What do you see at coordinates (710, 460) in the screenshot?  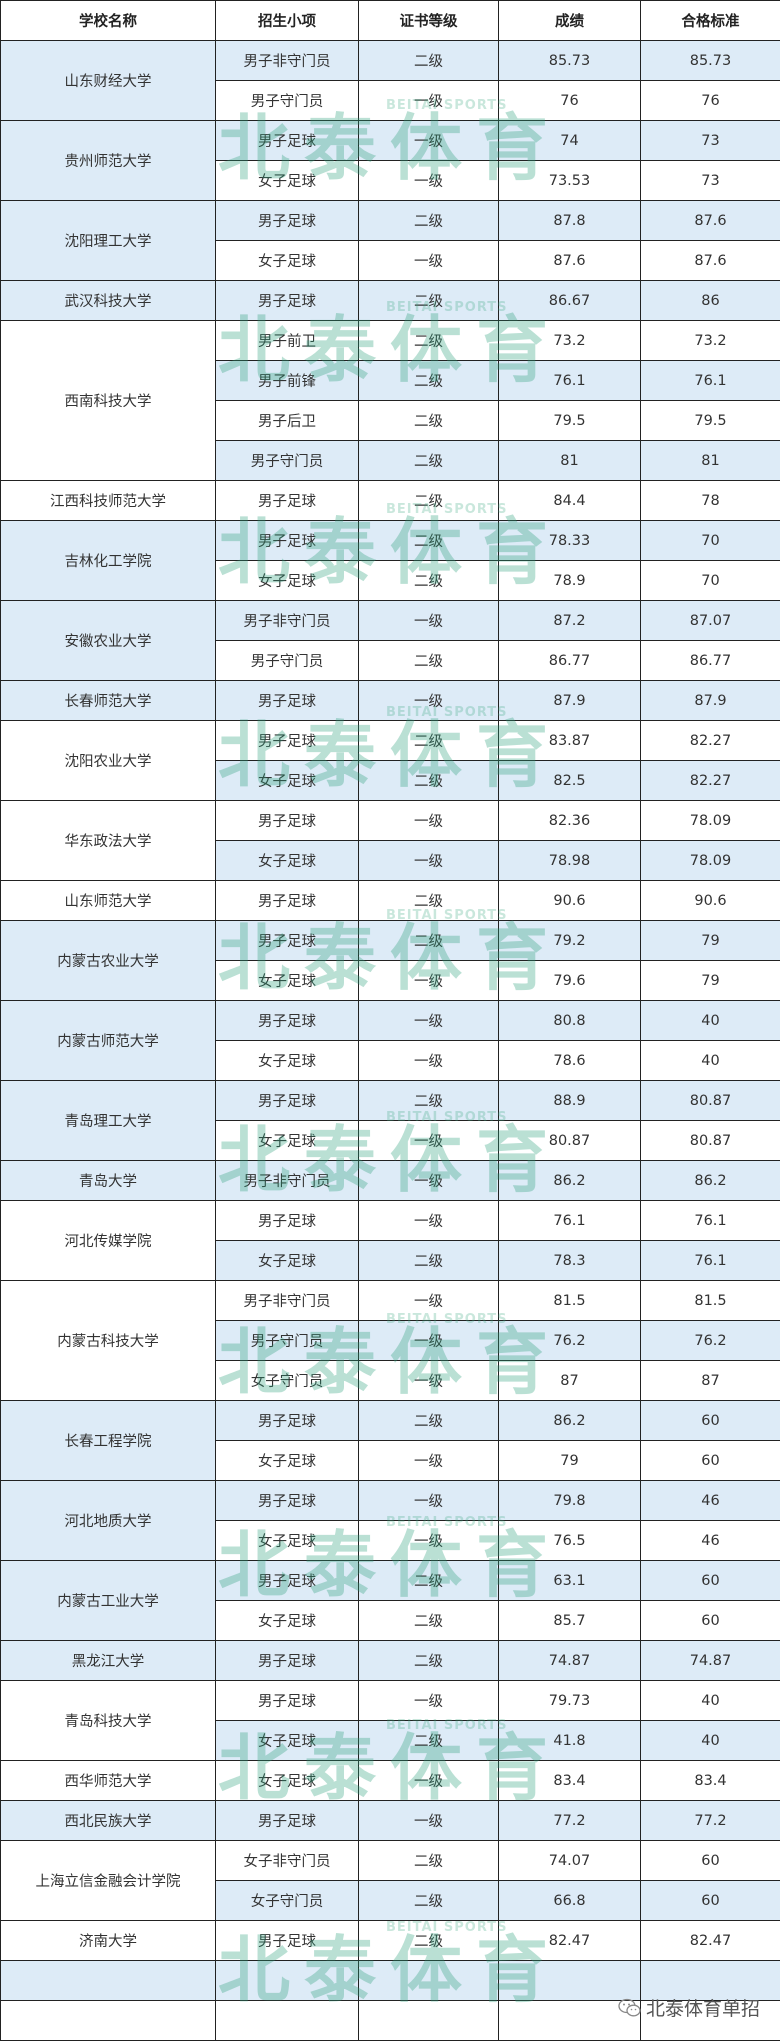 I see `pass-standard-cell: 81` at bounding box center [710, 460].